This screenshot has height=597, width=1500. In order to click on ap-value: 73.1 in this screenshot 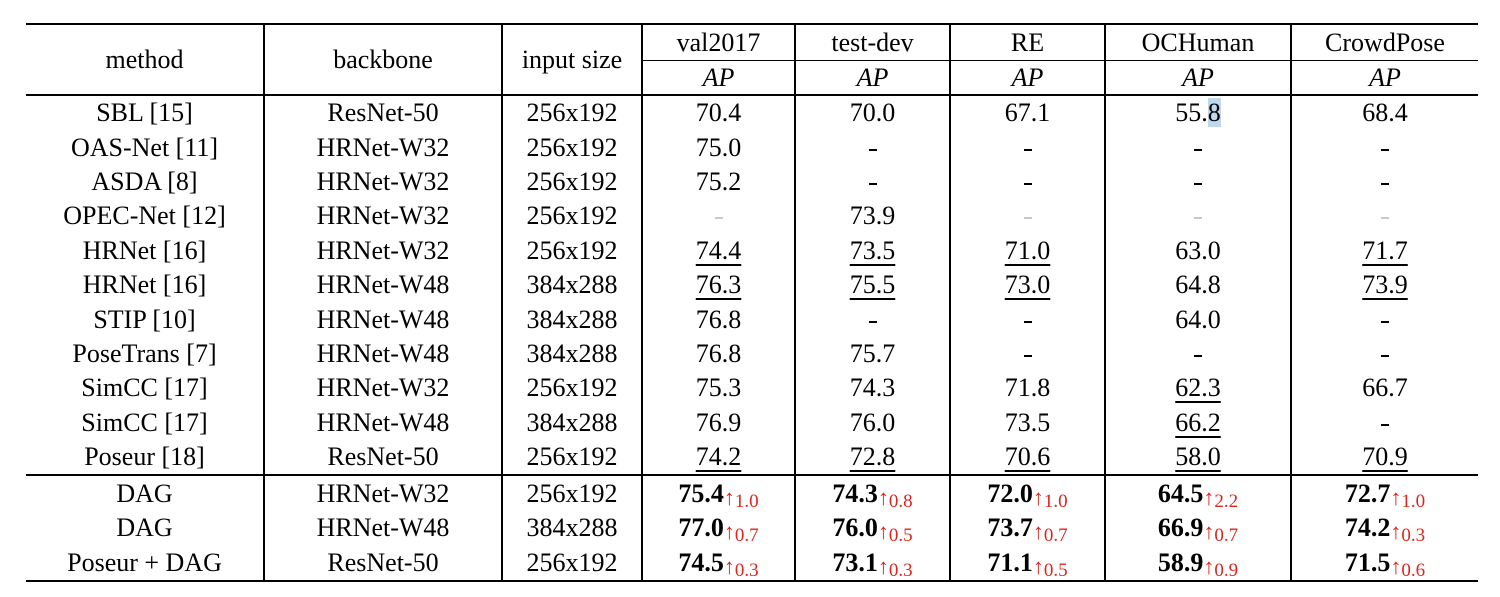, I will do `click(855, 563)`.